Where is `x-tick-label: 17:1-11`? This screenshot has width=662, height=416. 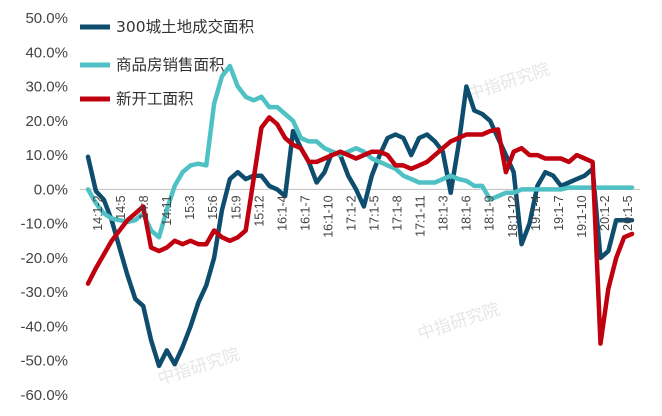 x-tick-label: 17:1-11 is located at coordinates (421, 216).